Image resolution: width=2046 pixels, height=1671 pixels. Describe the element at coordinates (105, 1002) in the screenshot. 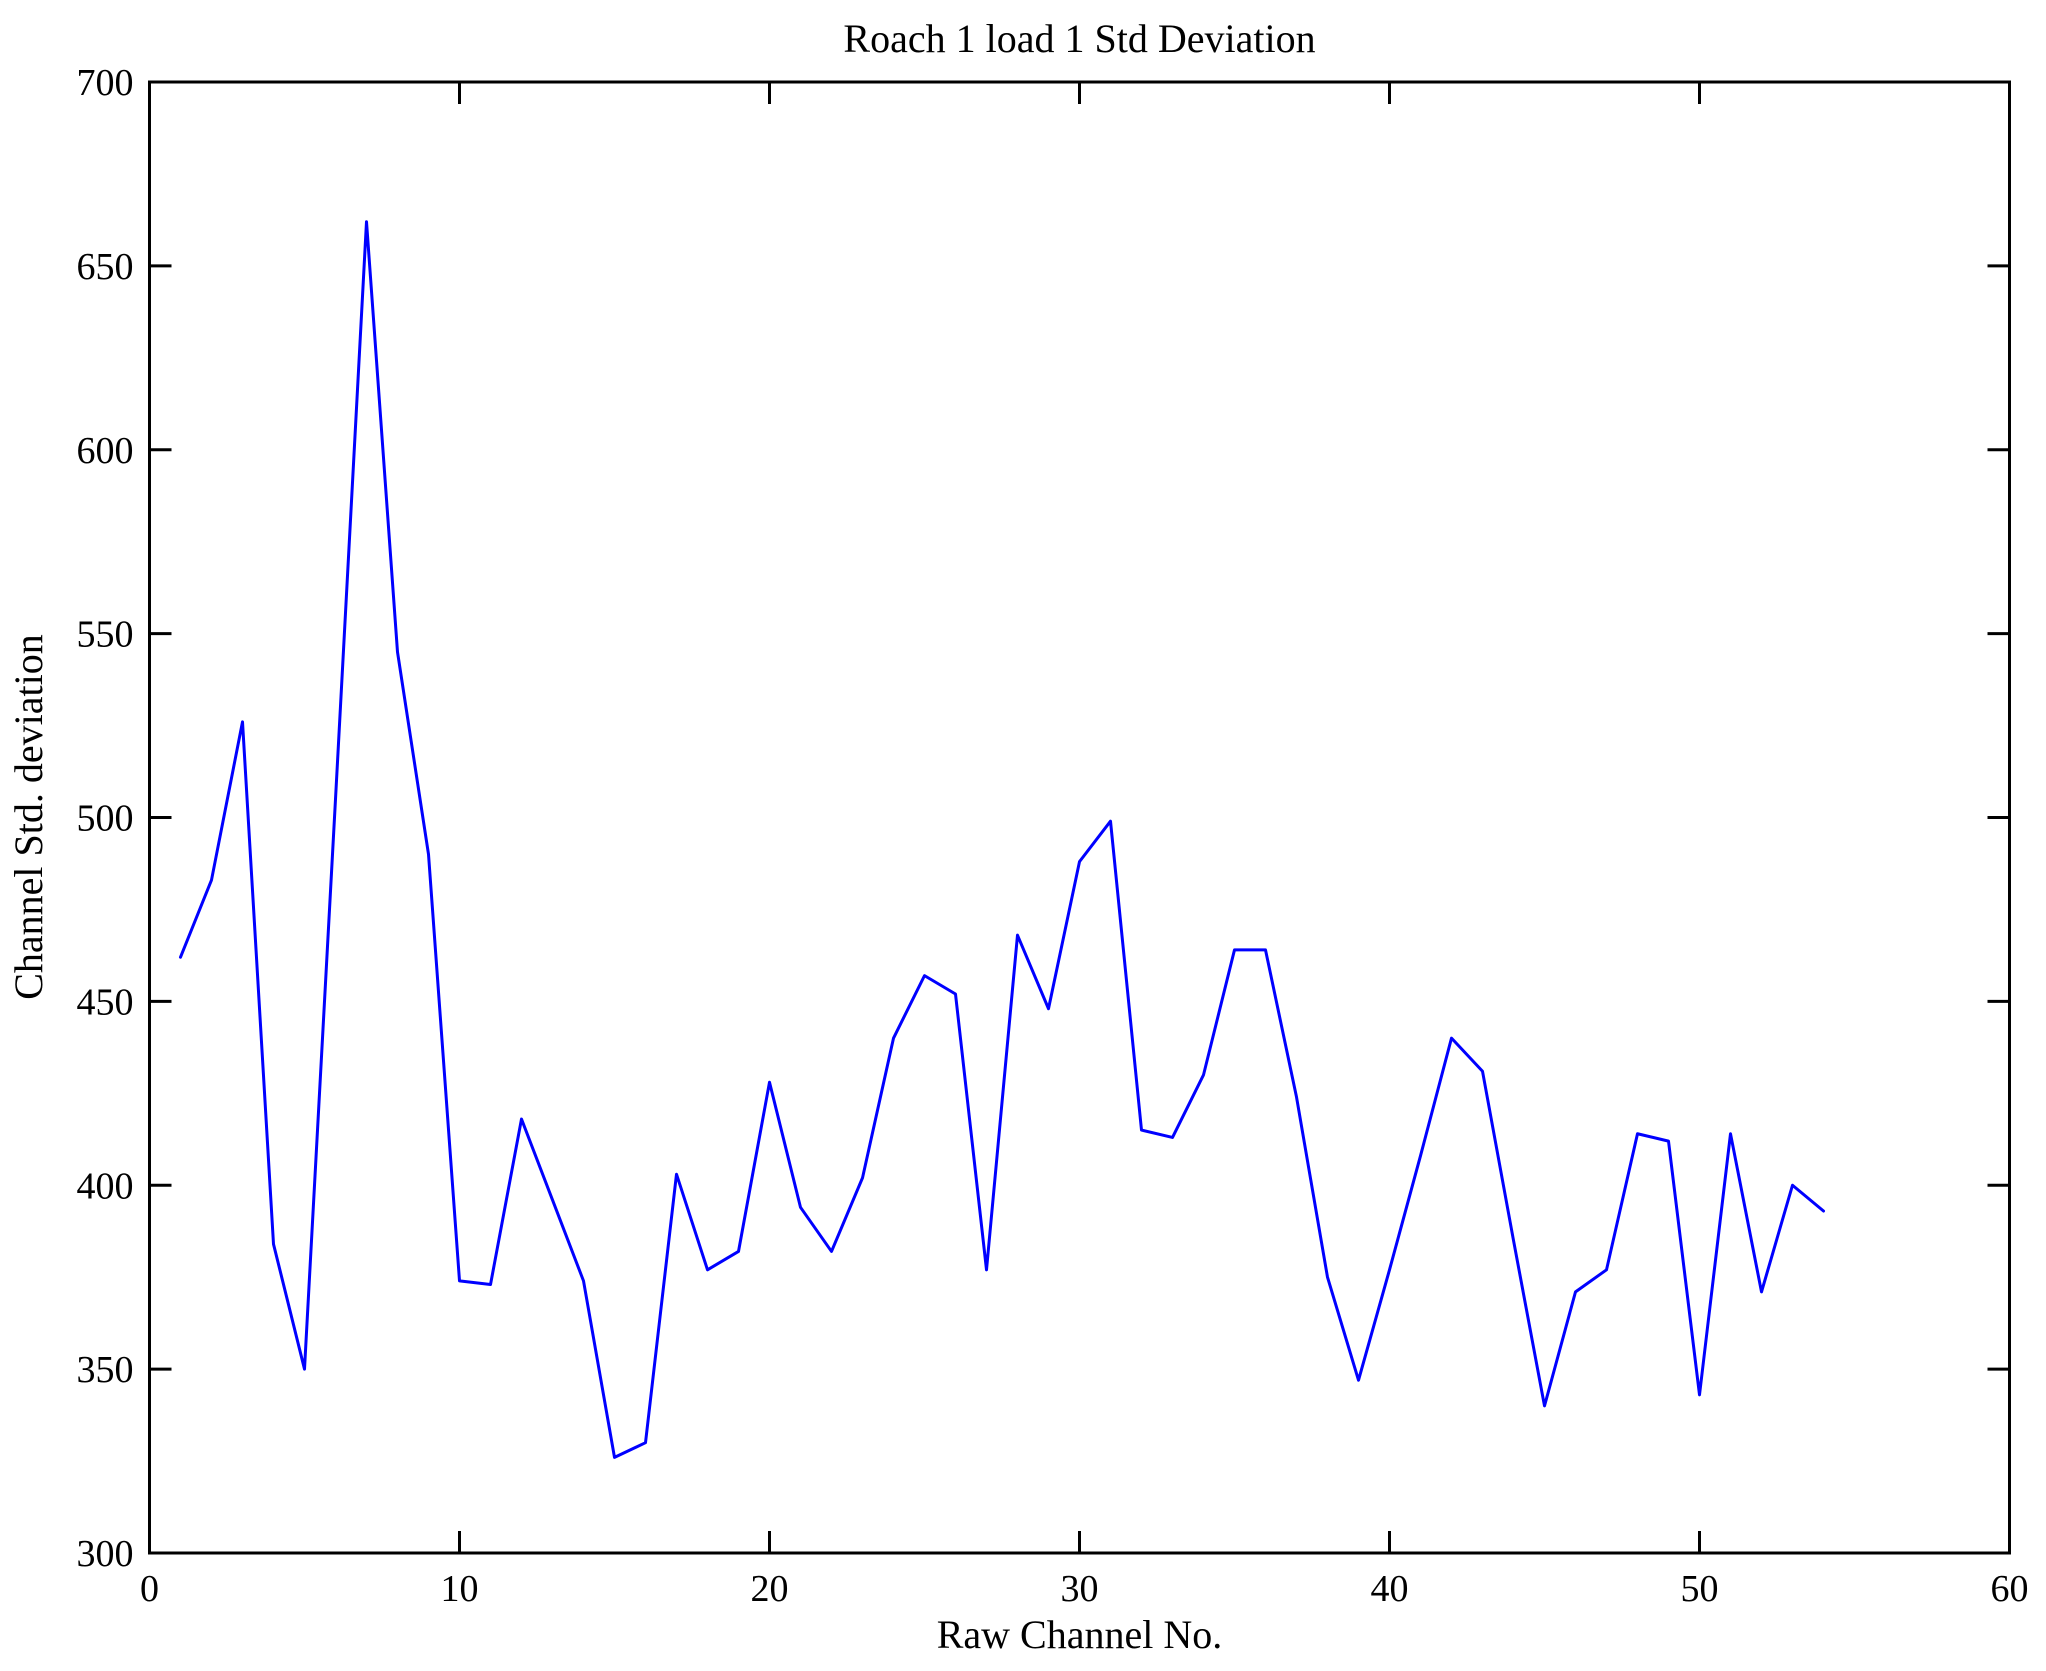

I see `y-tick-label: 450` at that location.